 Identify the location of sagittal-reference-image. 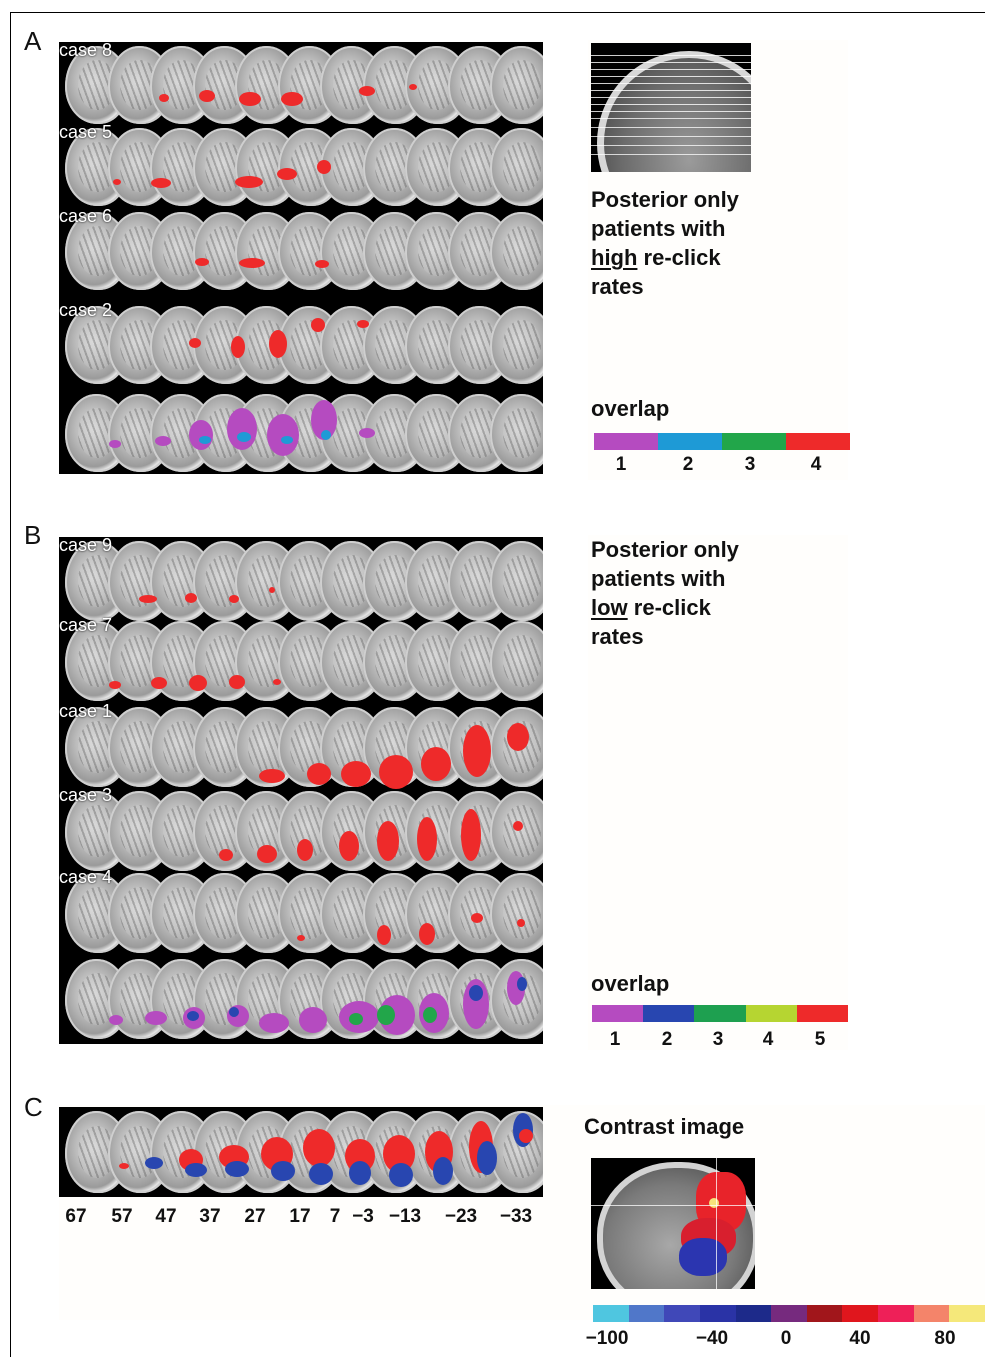
(671, 107).